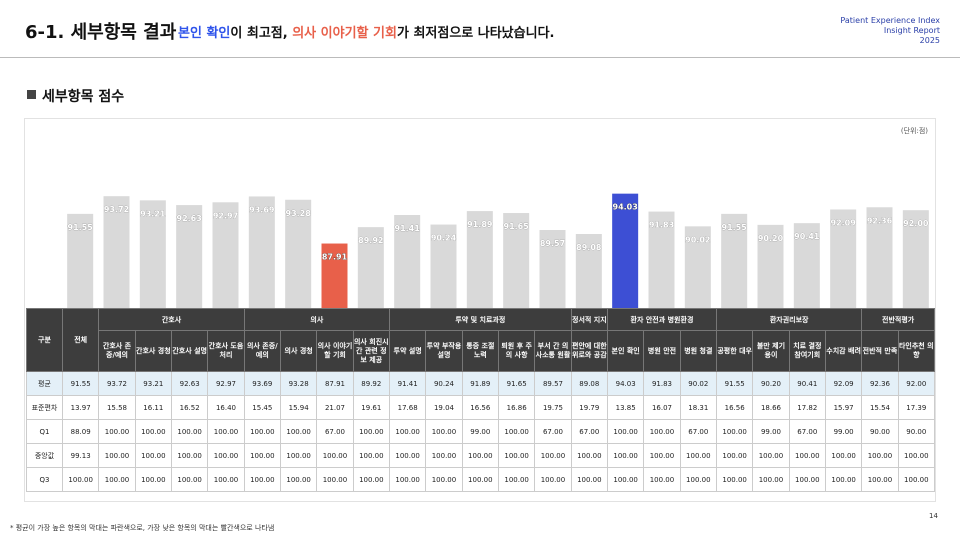  Describe the element at coordinates (262, 351) in the screenshot. I see `column-header: 의사 존중/예의` at that location.